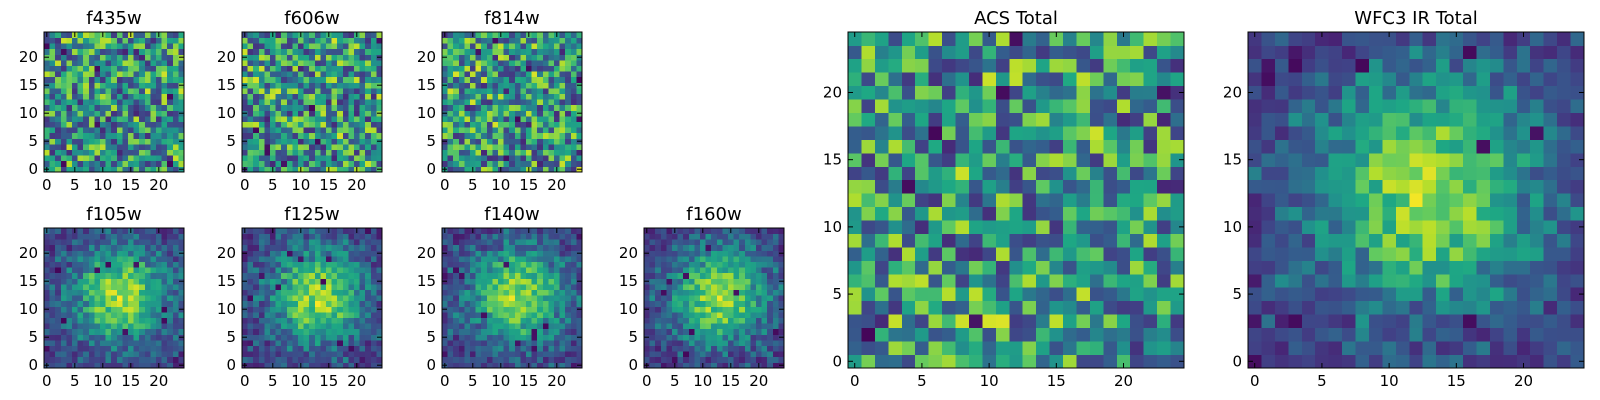 This screenshot has width=1600, height=400. Describe the element at coordinates (500, 381) in the screenshot. I see `x-tick-label: 10` at that location.